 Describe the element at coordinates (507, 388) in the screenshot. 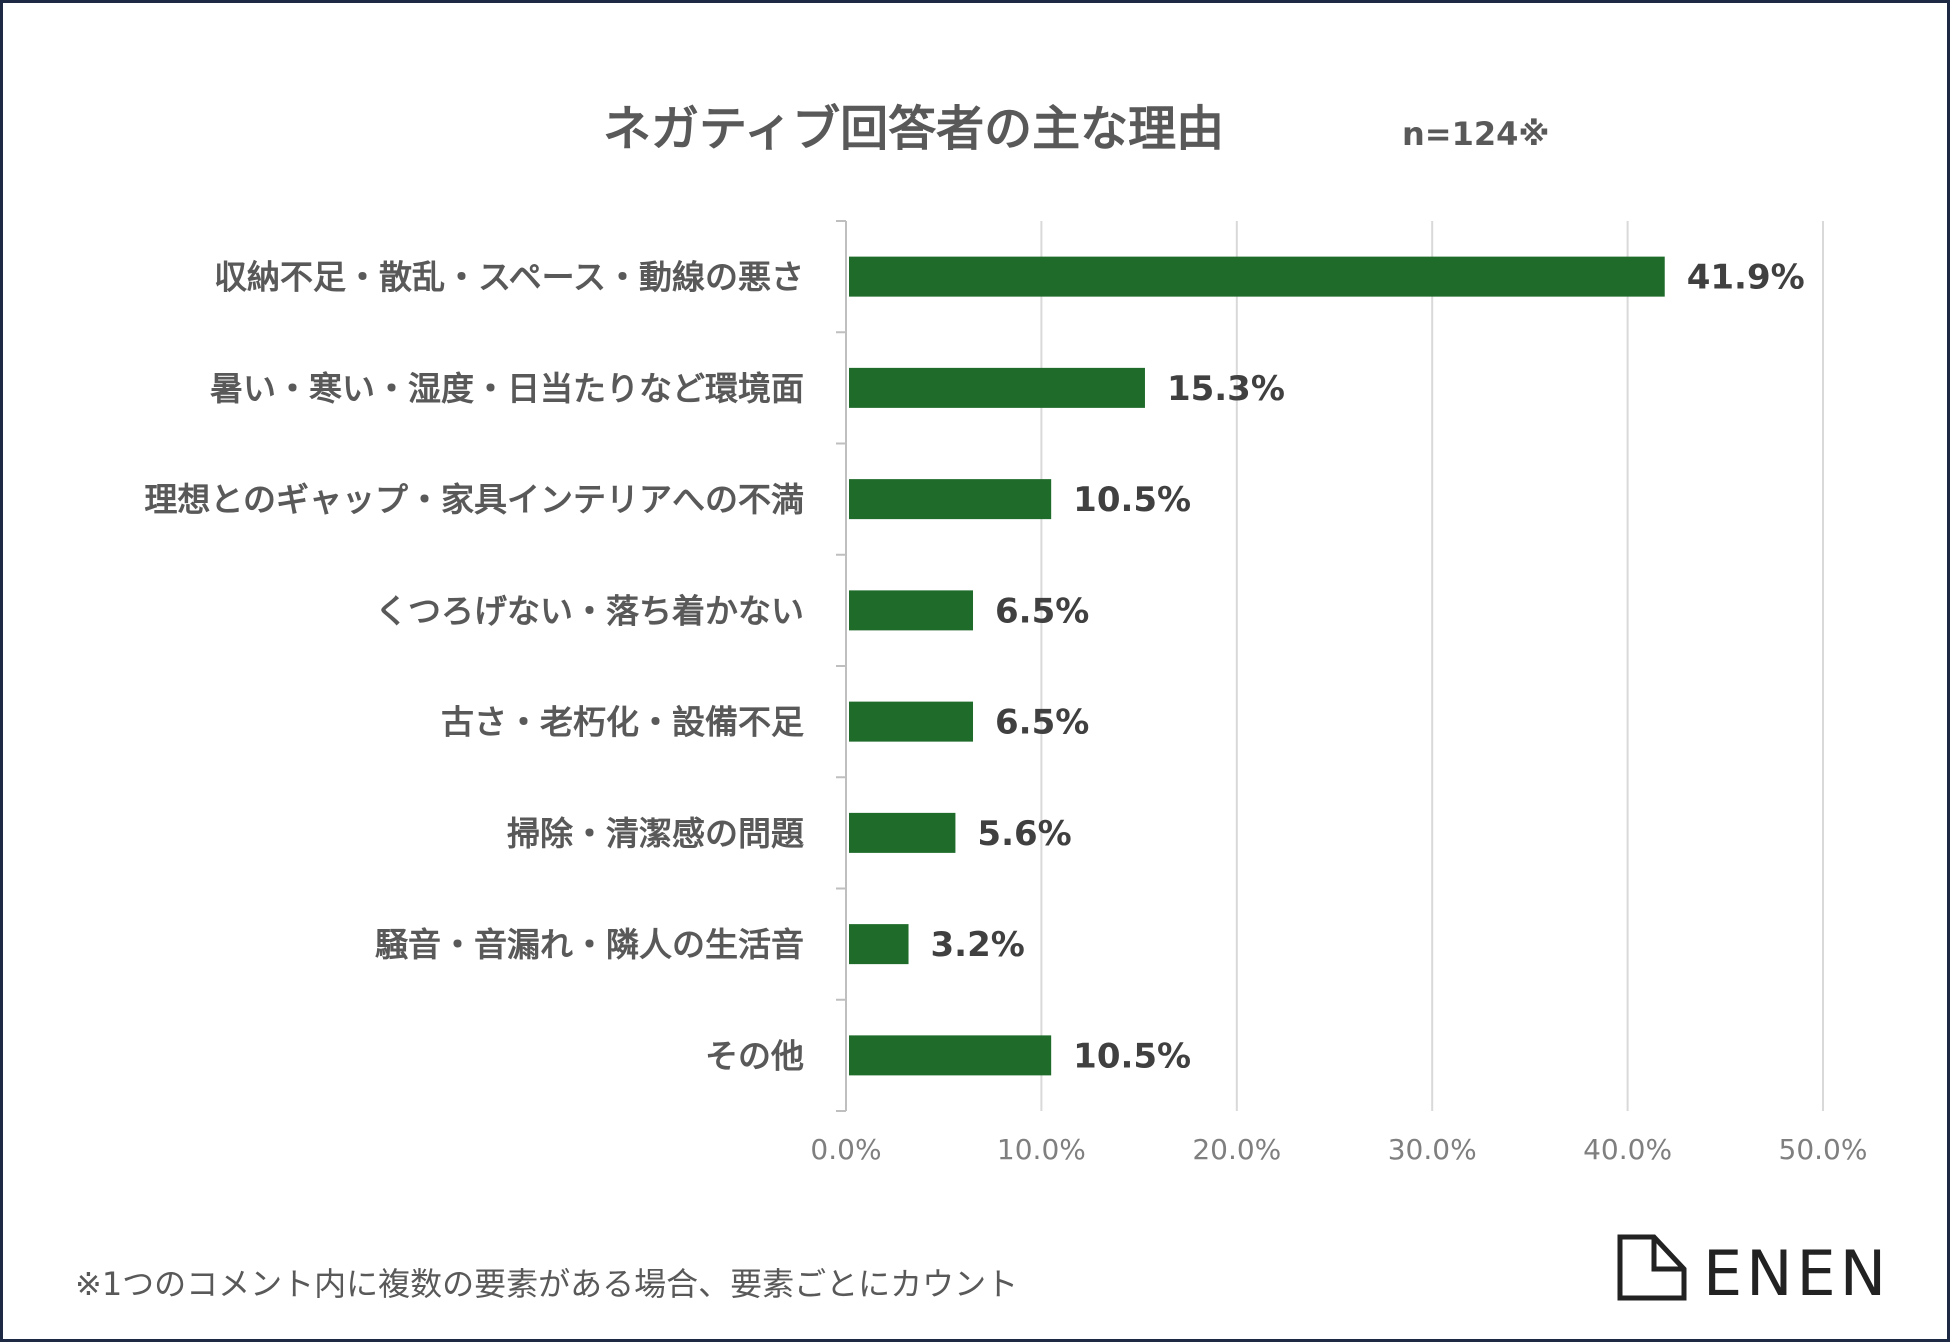

I see `category-label: 暑い・寒い・湿度・日当たりなど環境面` at that location.